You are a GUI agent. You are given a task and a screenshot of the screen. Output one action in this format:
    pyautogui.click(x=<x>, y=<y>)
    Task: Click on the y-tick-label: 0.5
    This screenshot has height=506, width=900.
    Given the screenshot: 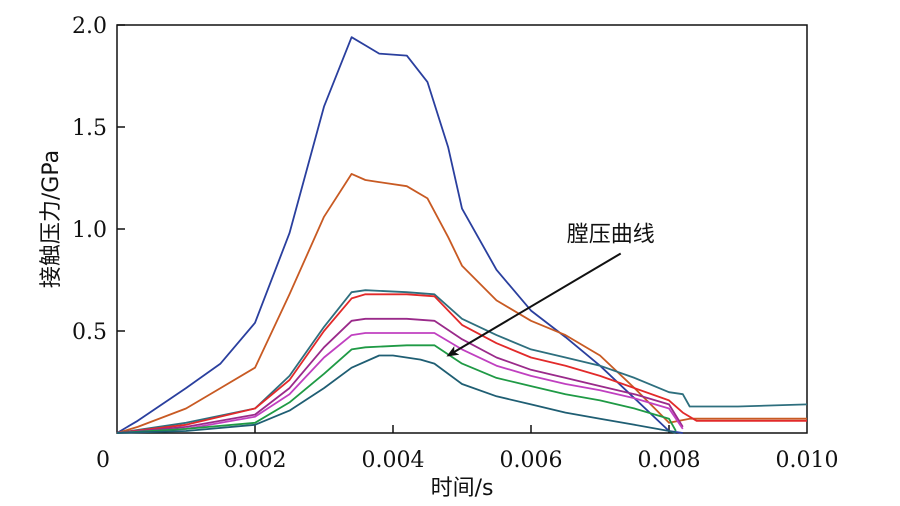 What is the action you would take?
    pyautogui.click(x=89, y=332)
    